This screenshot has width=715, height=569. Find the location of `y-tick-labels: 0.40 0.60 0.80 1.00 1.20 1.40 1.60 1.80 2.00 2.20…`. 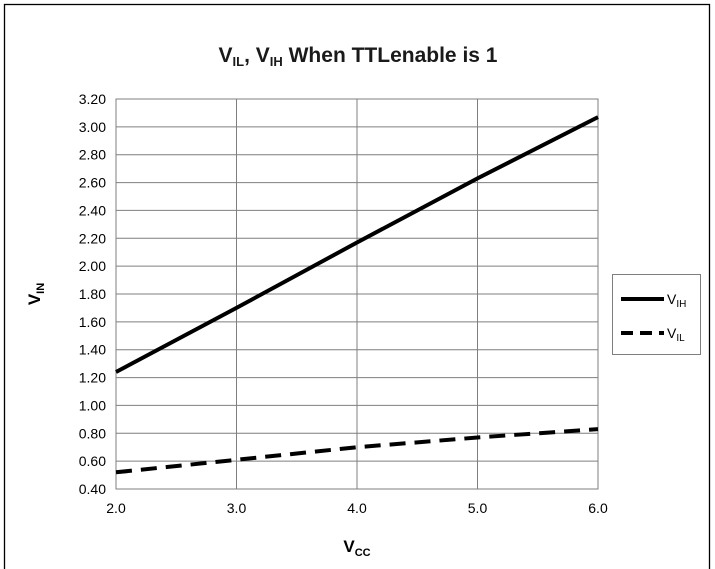

y-tick-labels: 0.40 0.60 0.80 1.00 1.20 1.40 1.60 1.80 2.00 2.20… is located at coordinates (92, 294).